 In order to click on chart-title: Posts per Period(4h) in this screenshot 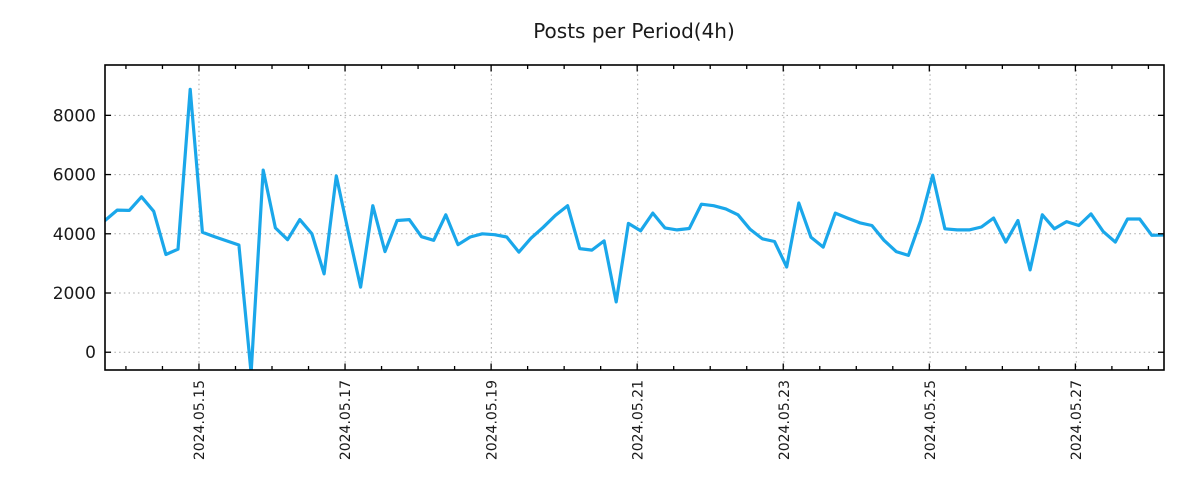, I will do `click(634, 31)`.